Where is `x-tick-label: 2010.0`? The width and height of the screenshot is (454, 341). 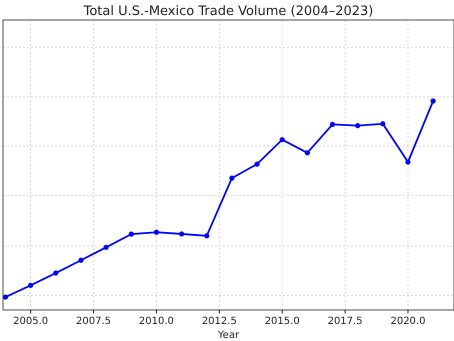
x-tick-label: 2010.0 is located at coordinates (156, 321).